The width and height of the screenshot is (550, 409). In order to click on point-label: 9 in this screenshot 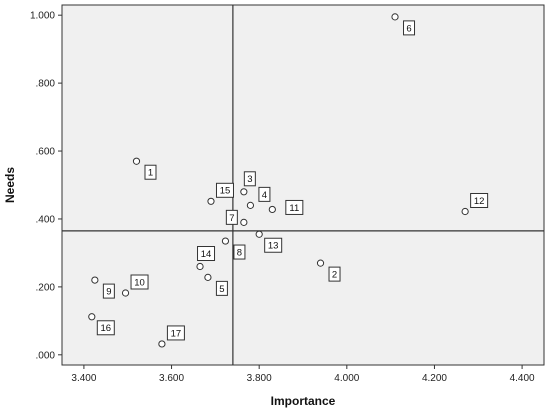, I will do `click(108, 291)`.